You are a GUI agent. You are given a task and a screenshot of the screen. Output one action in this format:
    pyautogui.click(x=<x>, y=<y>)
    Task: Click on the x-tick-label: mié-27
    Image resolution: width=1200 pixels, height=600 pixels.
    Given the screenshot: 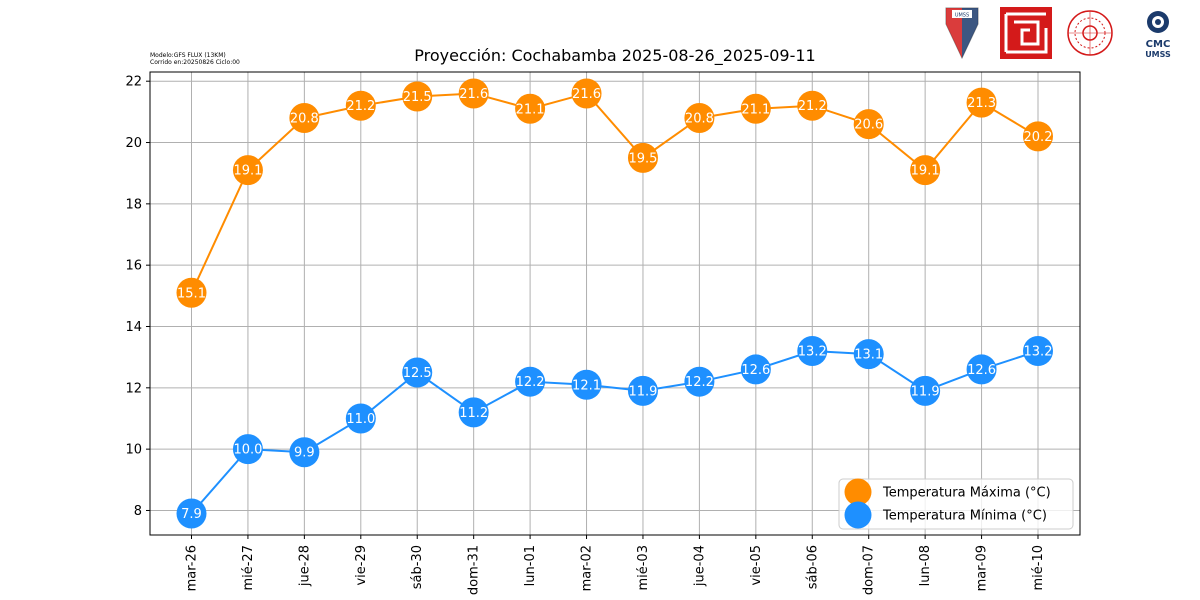 What is the action you would take?
    pyautogui.click(x=248, y=568)
    